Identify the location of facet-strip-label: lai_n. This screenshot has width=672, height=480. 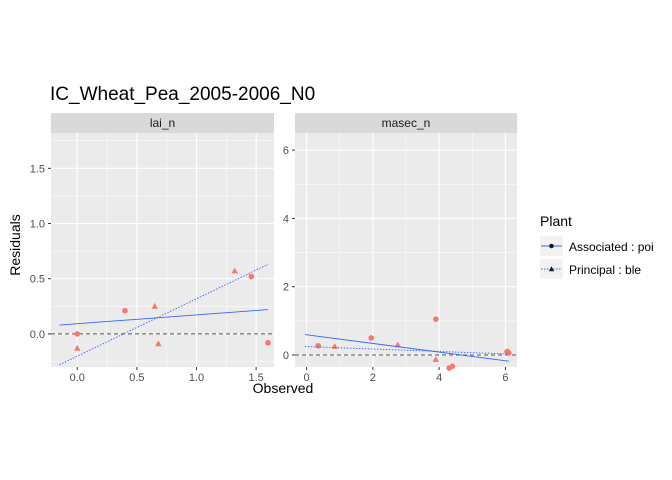
(162, 123).